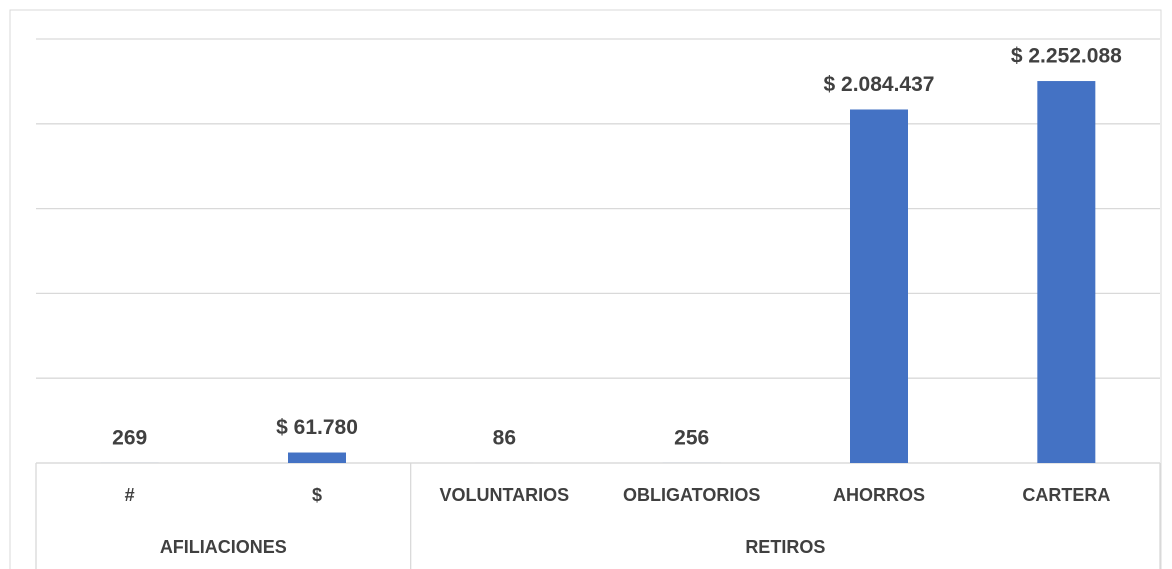 This screenshot has height=569, width=1172. What do you see at coordinates (317, 427) in the screenshot?
I see `data-label: $ 61.780` at bounding box center [317, 427].